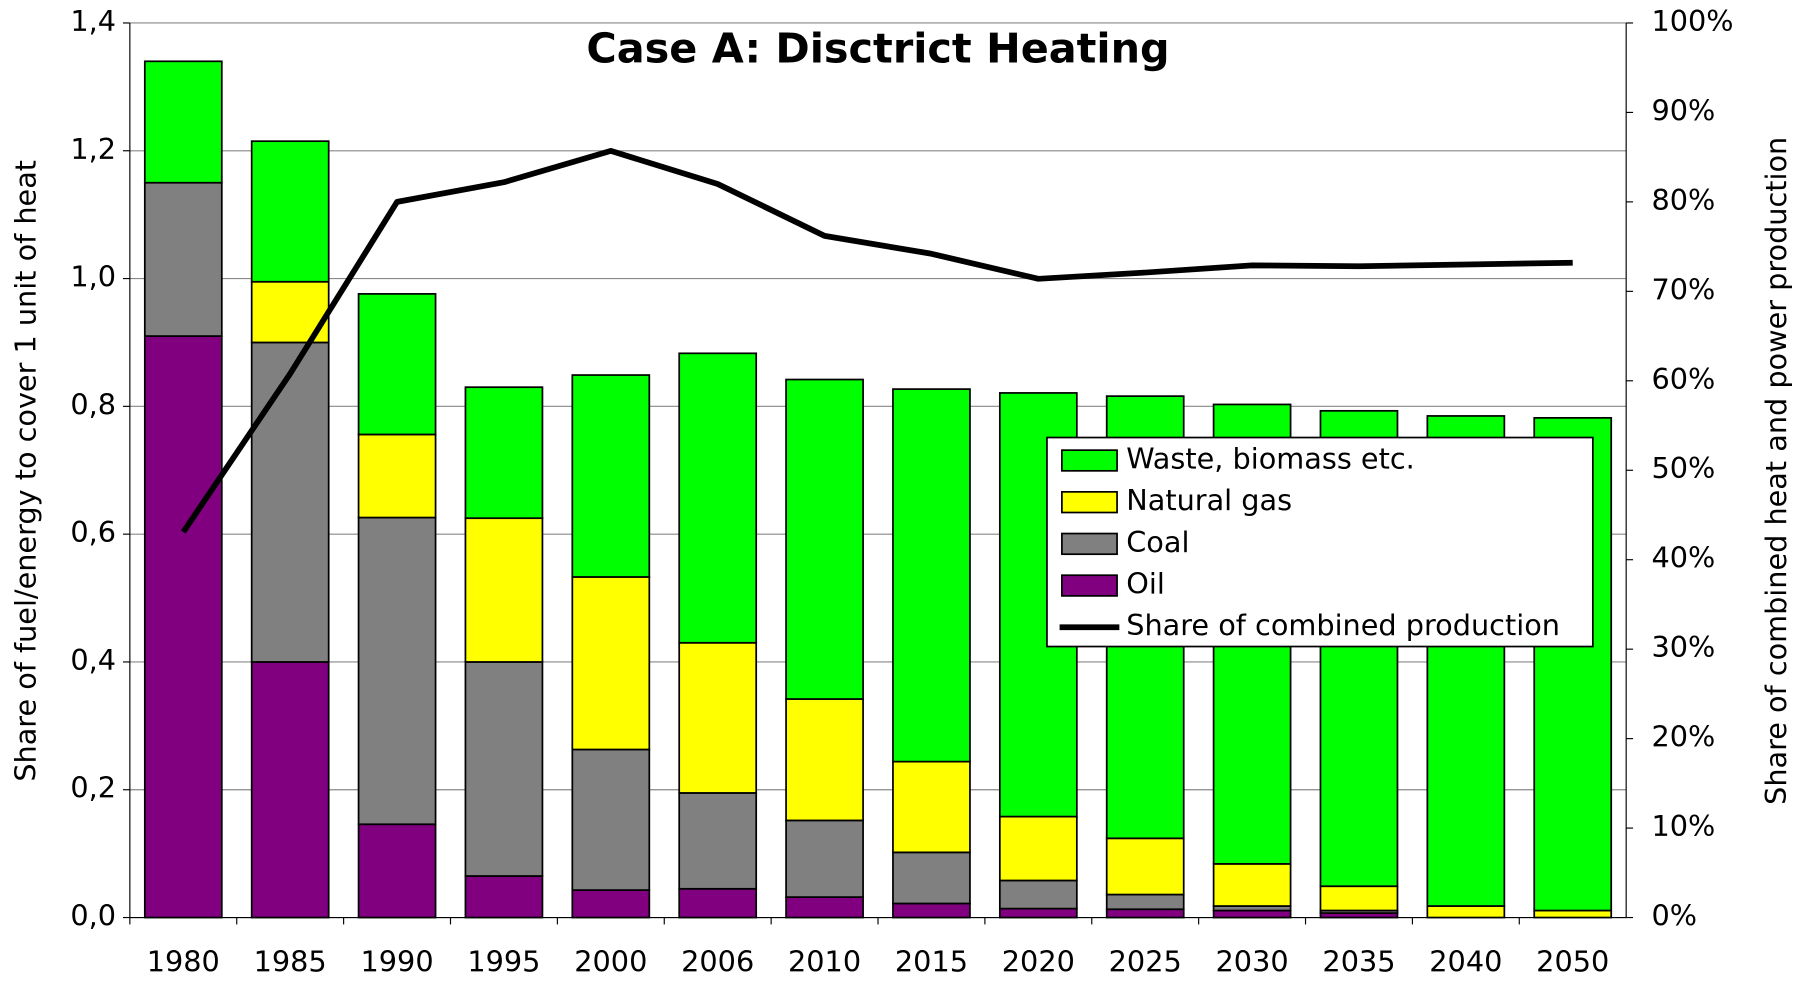 The image size is (1802, 983). I want to click on y-tick-label: 1,0, so click(93, 277).